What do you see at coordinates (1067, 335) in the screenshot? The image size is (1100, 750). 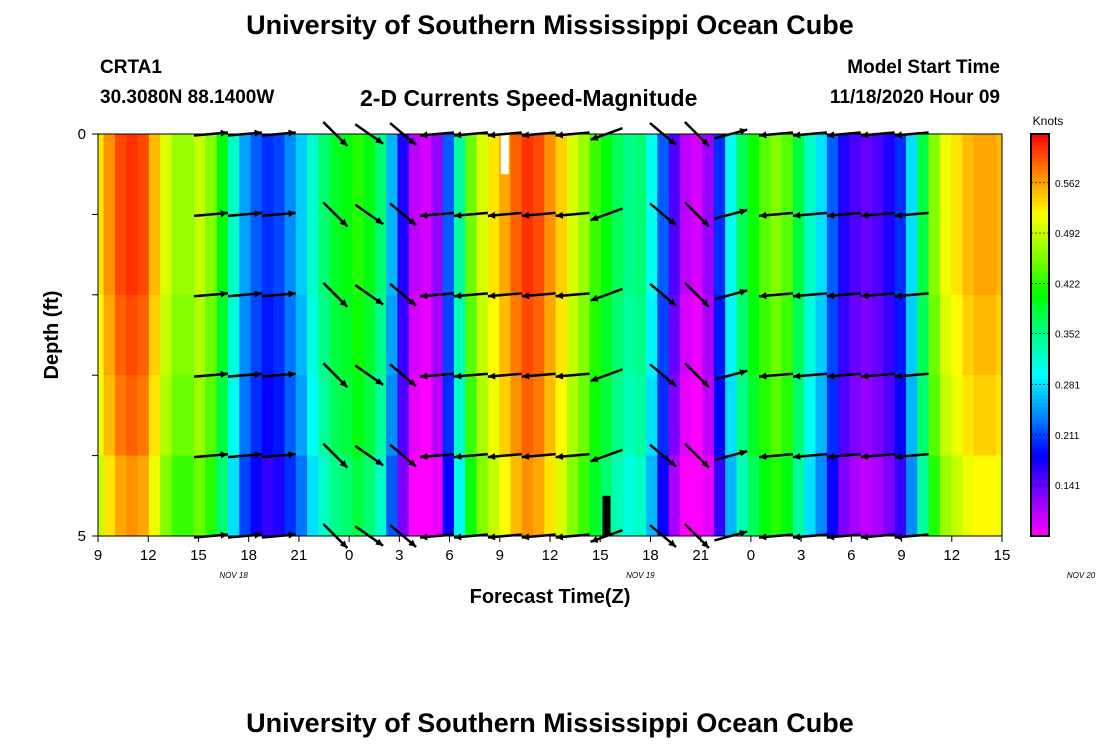 I see `colorbar-tick-label: 0.352` at bounding box center [1067, 335].